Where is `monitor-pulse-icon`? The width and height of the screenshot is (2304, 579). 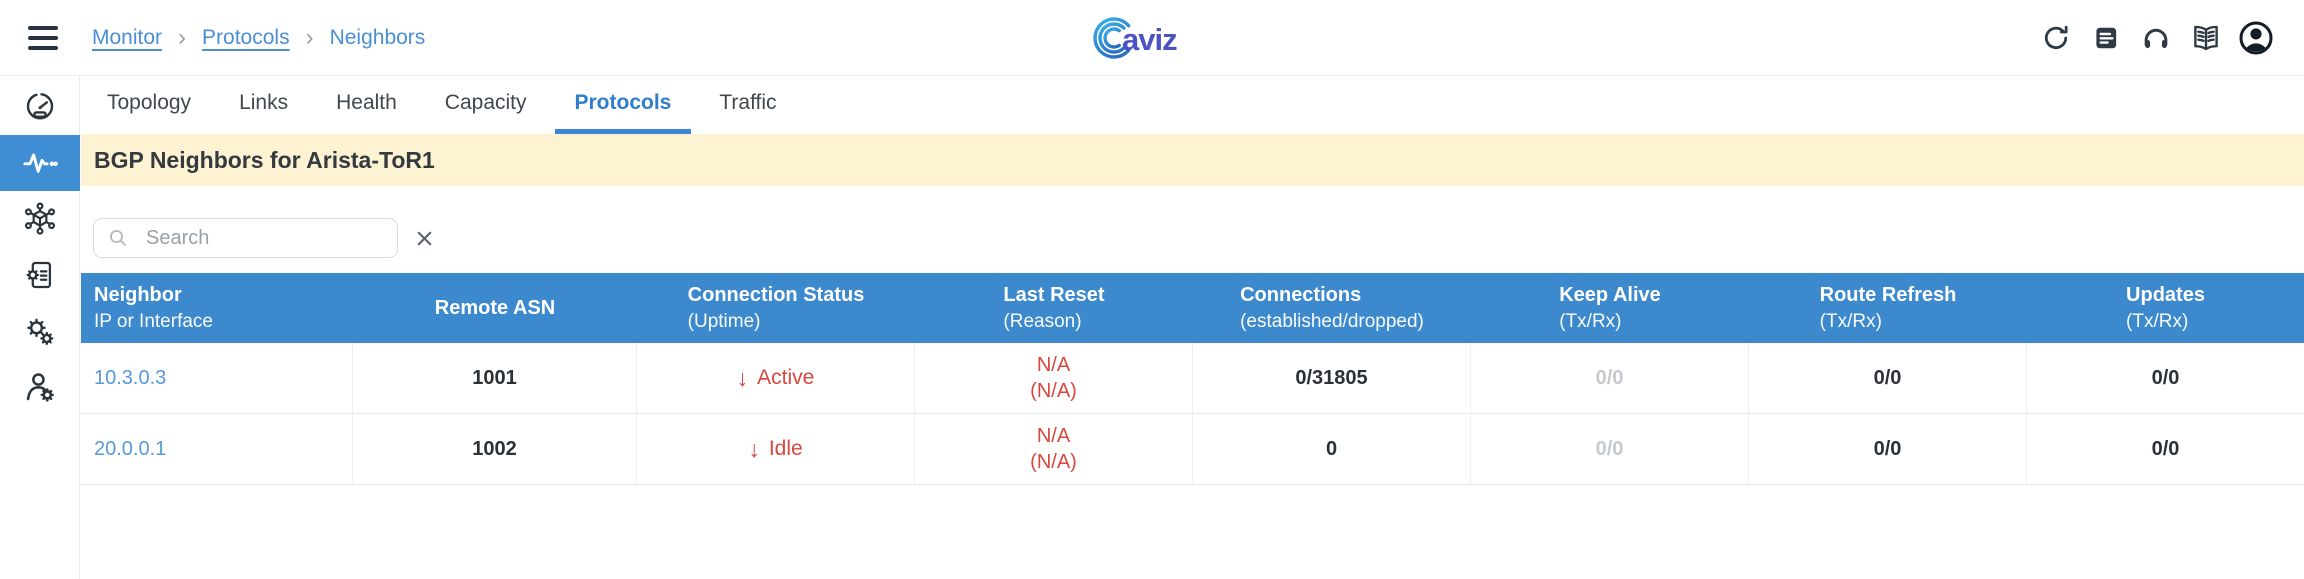 monitor-pulse-icon is located at coordinates (40, 163).